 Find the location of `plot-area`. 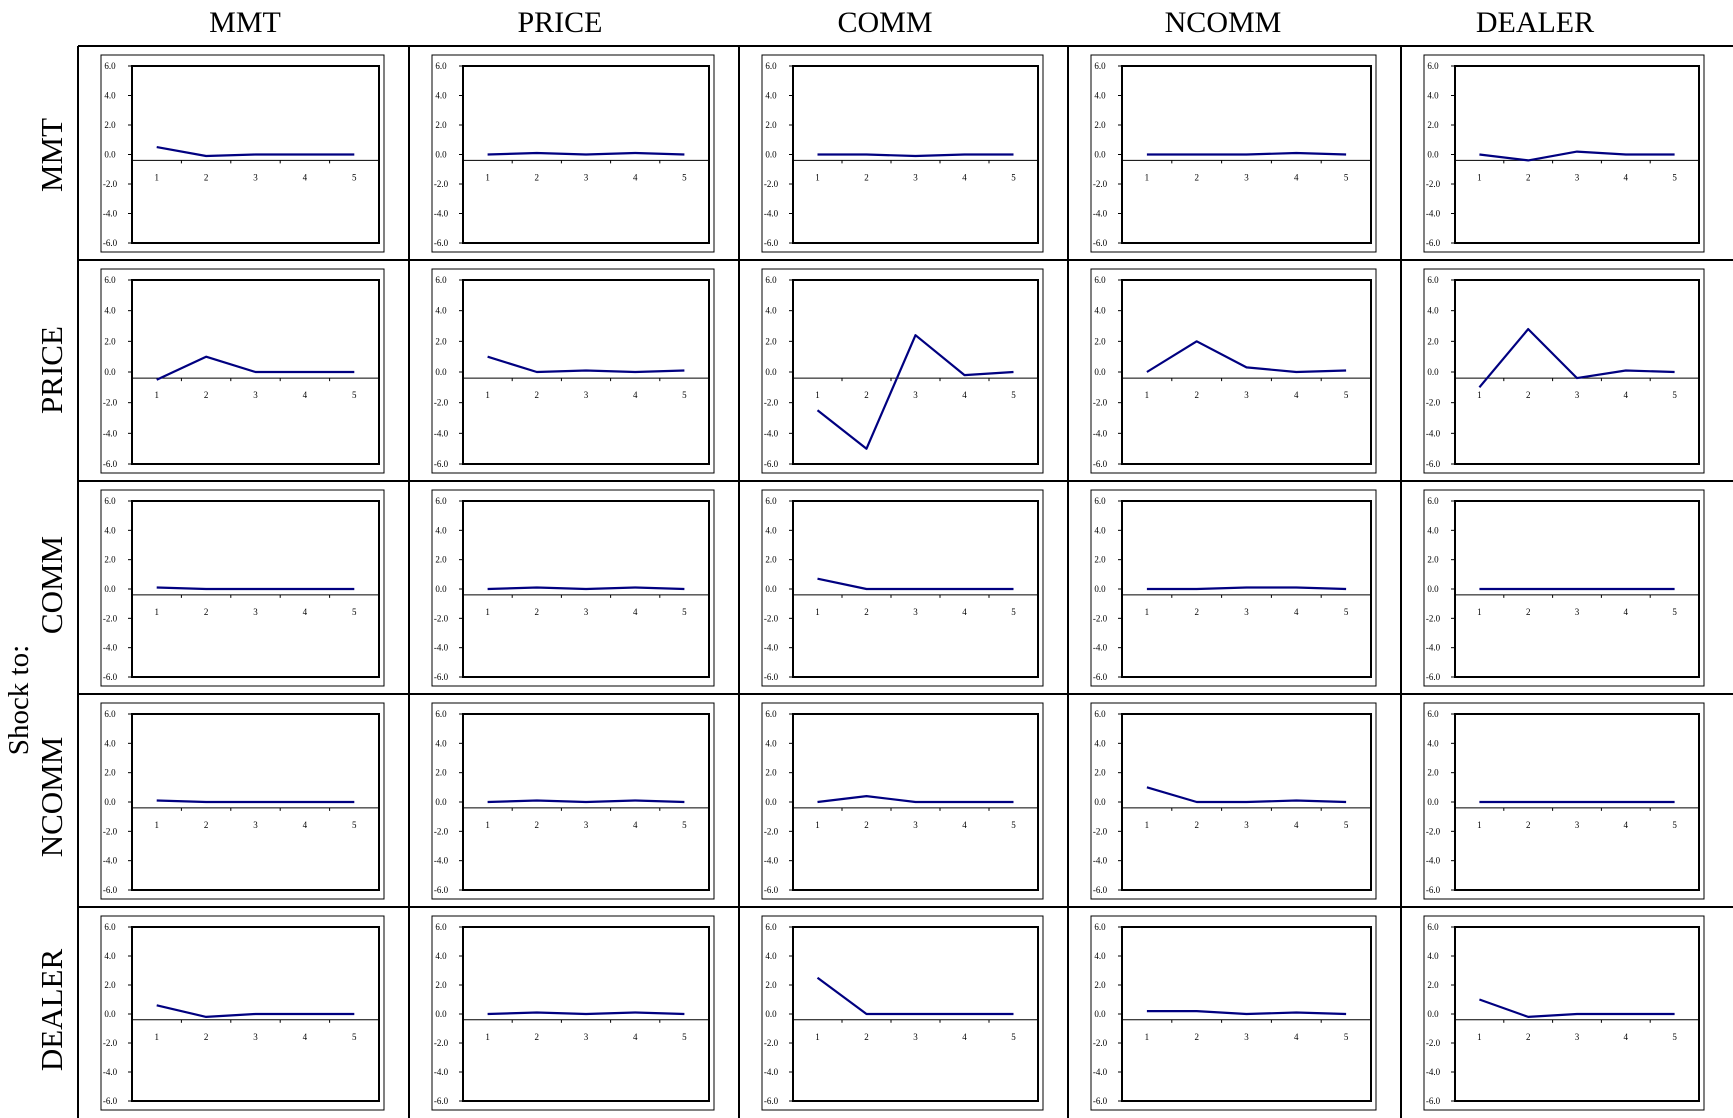

plot-area is located at coordinates (1246, 372).